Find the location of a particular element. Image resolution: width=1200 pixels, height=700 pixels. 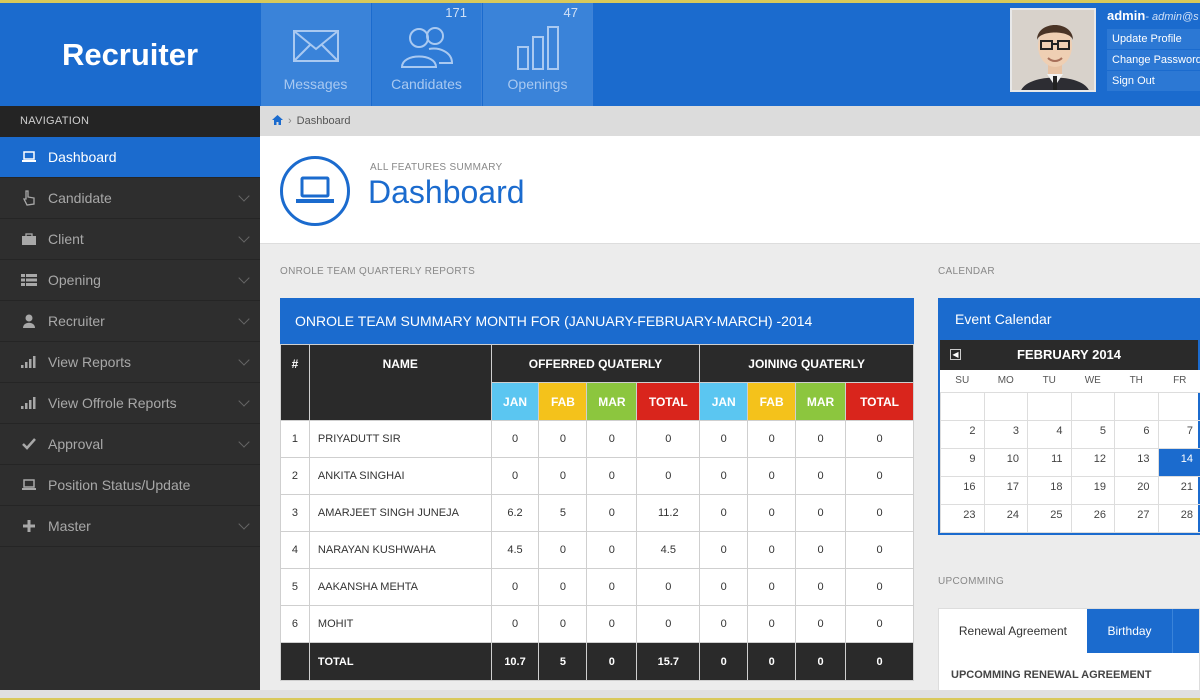

tab-renewal-agreement: Renewal Agreement is located at coordinates (1013, 631).